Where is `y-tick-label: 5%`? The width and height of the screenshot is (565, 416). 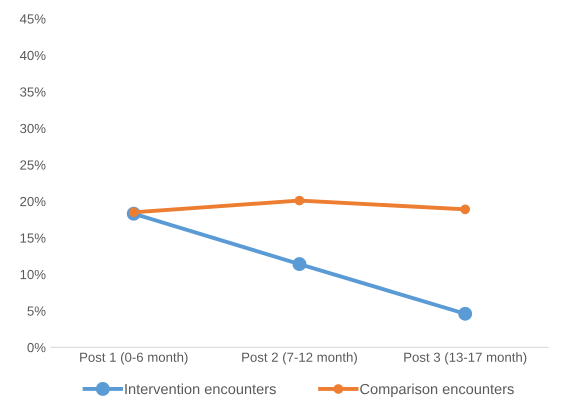 y-tick-label: 5% is located at coordinates (36, 311).